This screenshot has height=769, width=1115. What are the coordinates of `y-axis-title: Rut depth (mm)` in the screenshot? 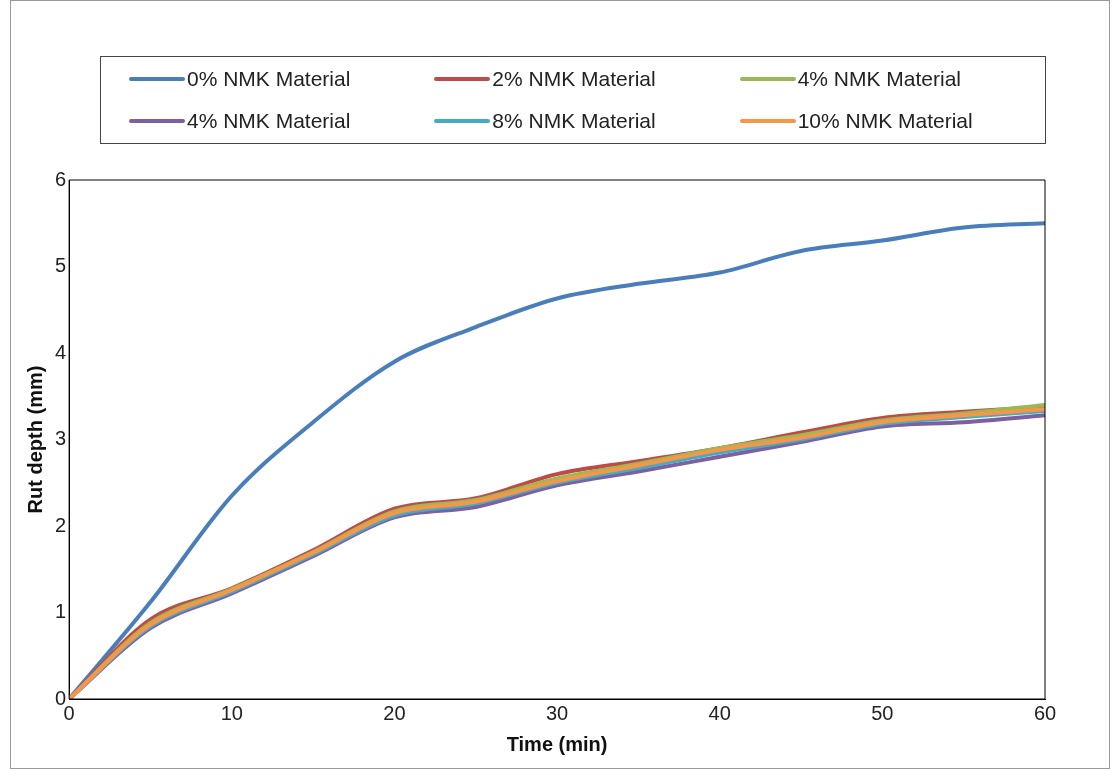 It's located at (34, 439).